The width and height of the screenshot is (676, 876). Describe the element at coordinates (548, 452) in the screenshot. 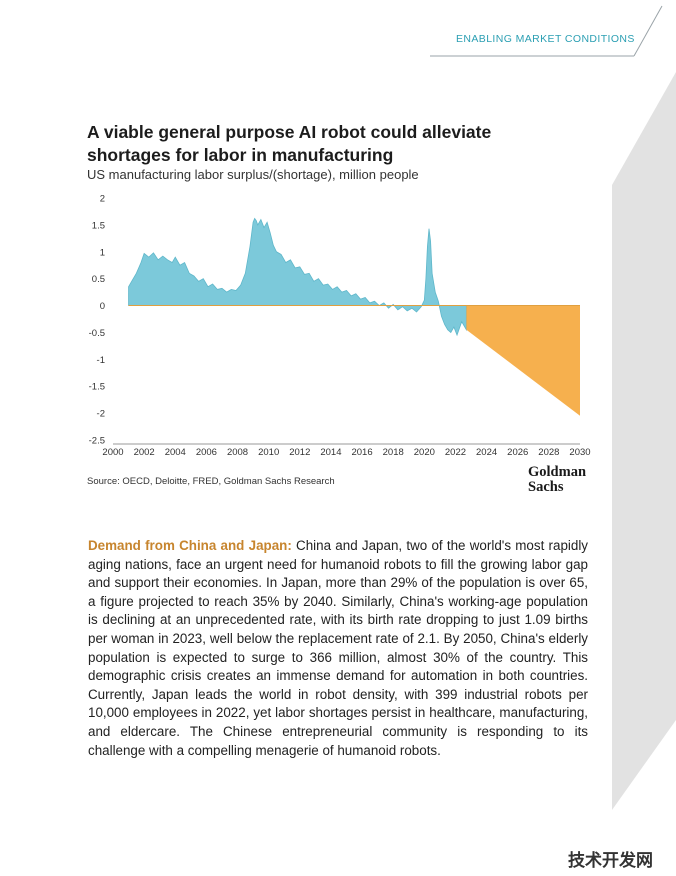

I see `x-tick-label: 2028` at that location.